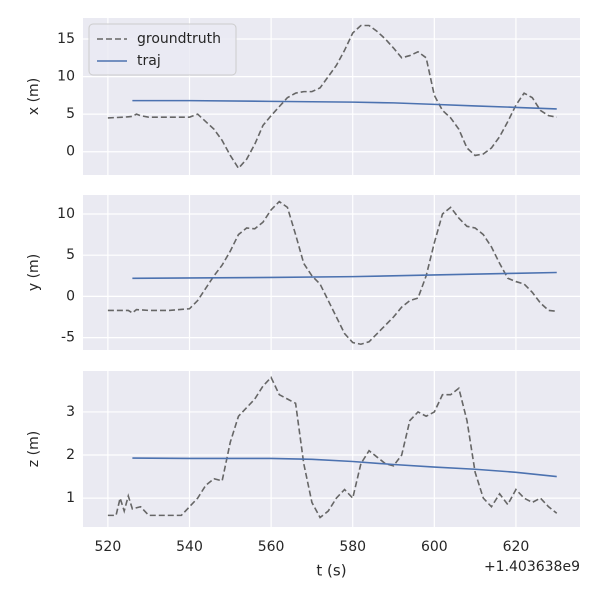 The height and width of the screenshot is (600, 600). What do you see at coordinates (162, 49) in the screenshot?
I see `legend-box` at bounding box center [162, 49].